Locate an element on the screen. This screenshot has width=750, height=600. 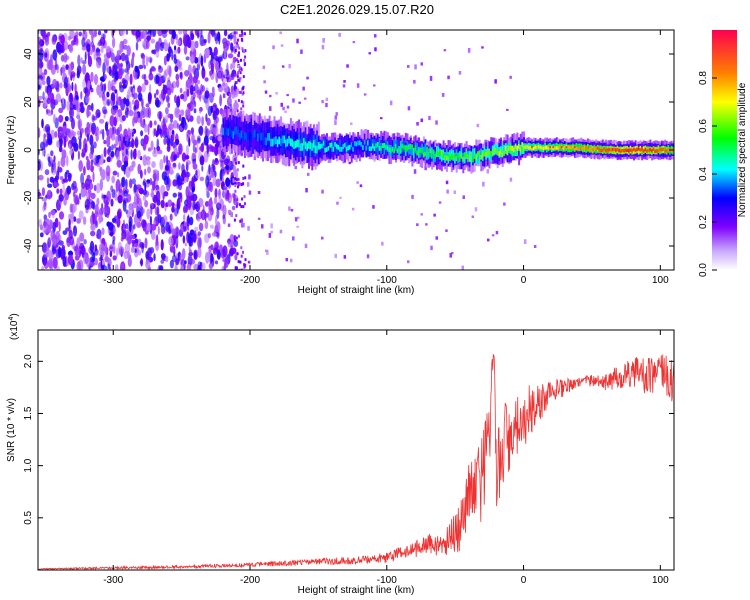
snr-x-axis-label: Height of straight line (km) is located at coordinates (356, 590).